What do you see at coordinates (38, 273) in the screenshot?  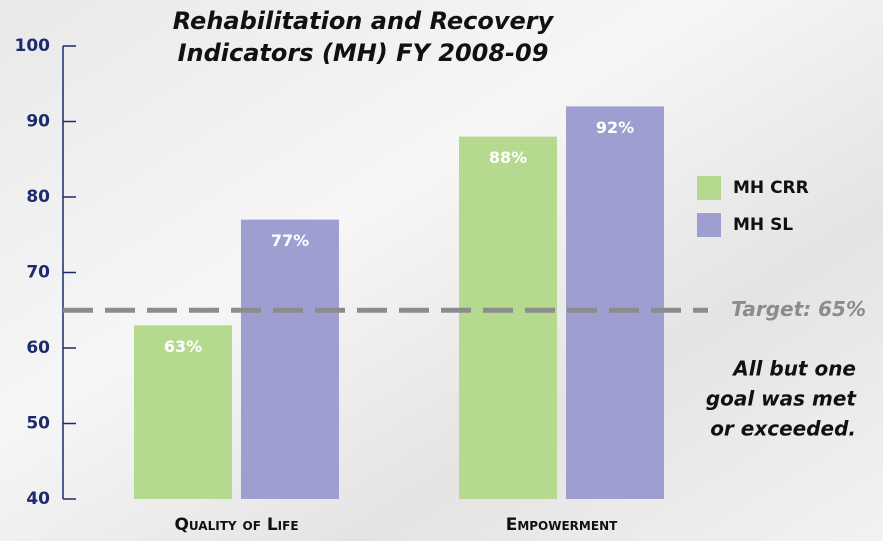 I see `y-tick-label: 70` at bounding box center [38, 273].